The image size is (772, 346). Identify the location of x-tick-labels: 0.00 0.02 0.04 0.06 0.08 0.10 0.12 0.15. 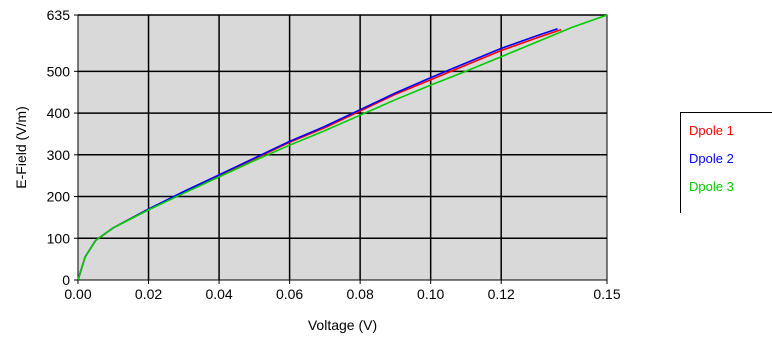
(342, 291).